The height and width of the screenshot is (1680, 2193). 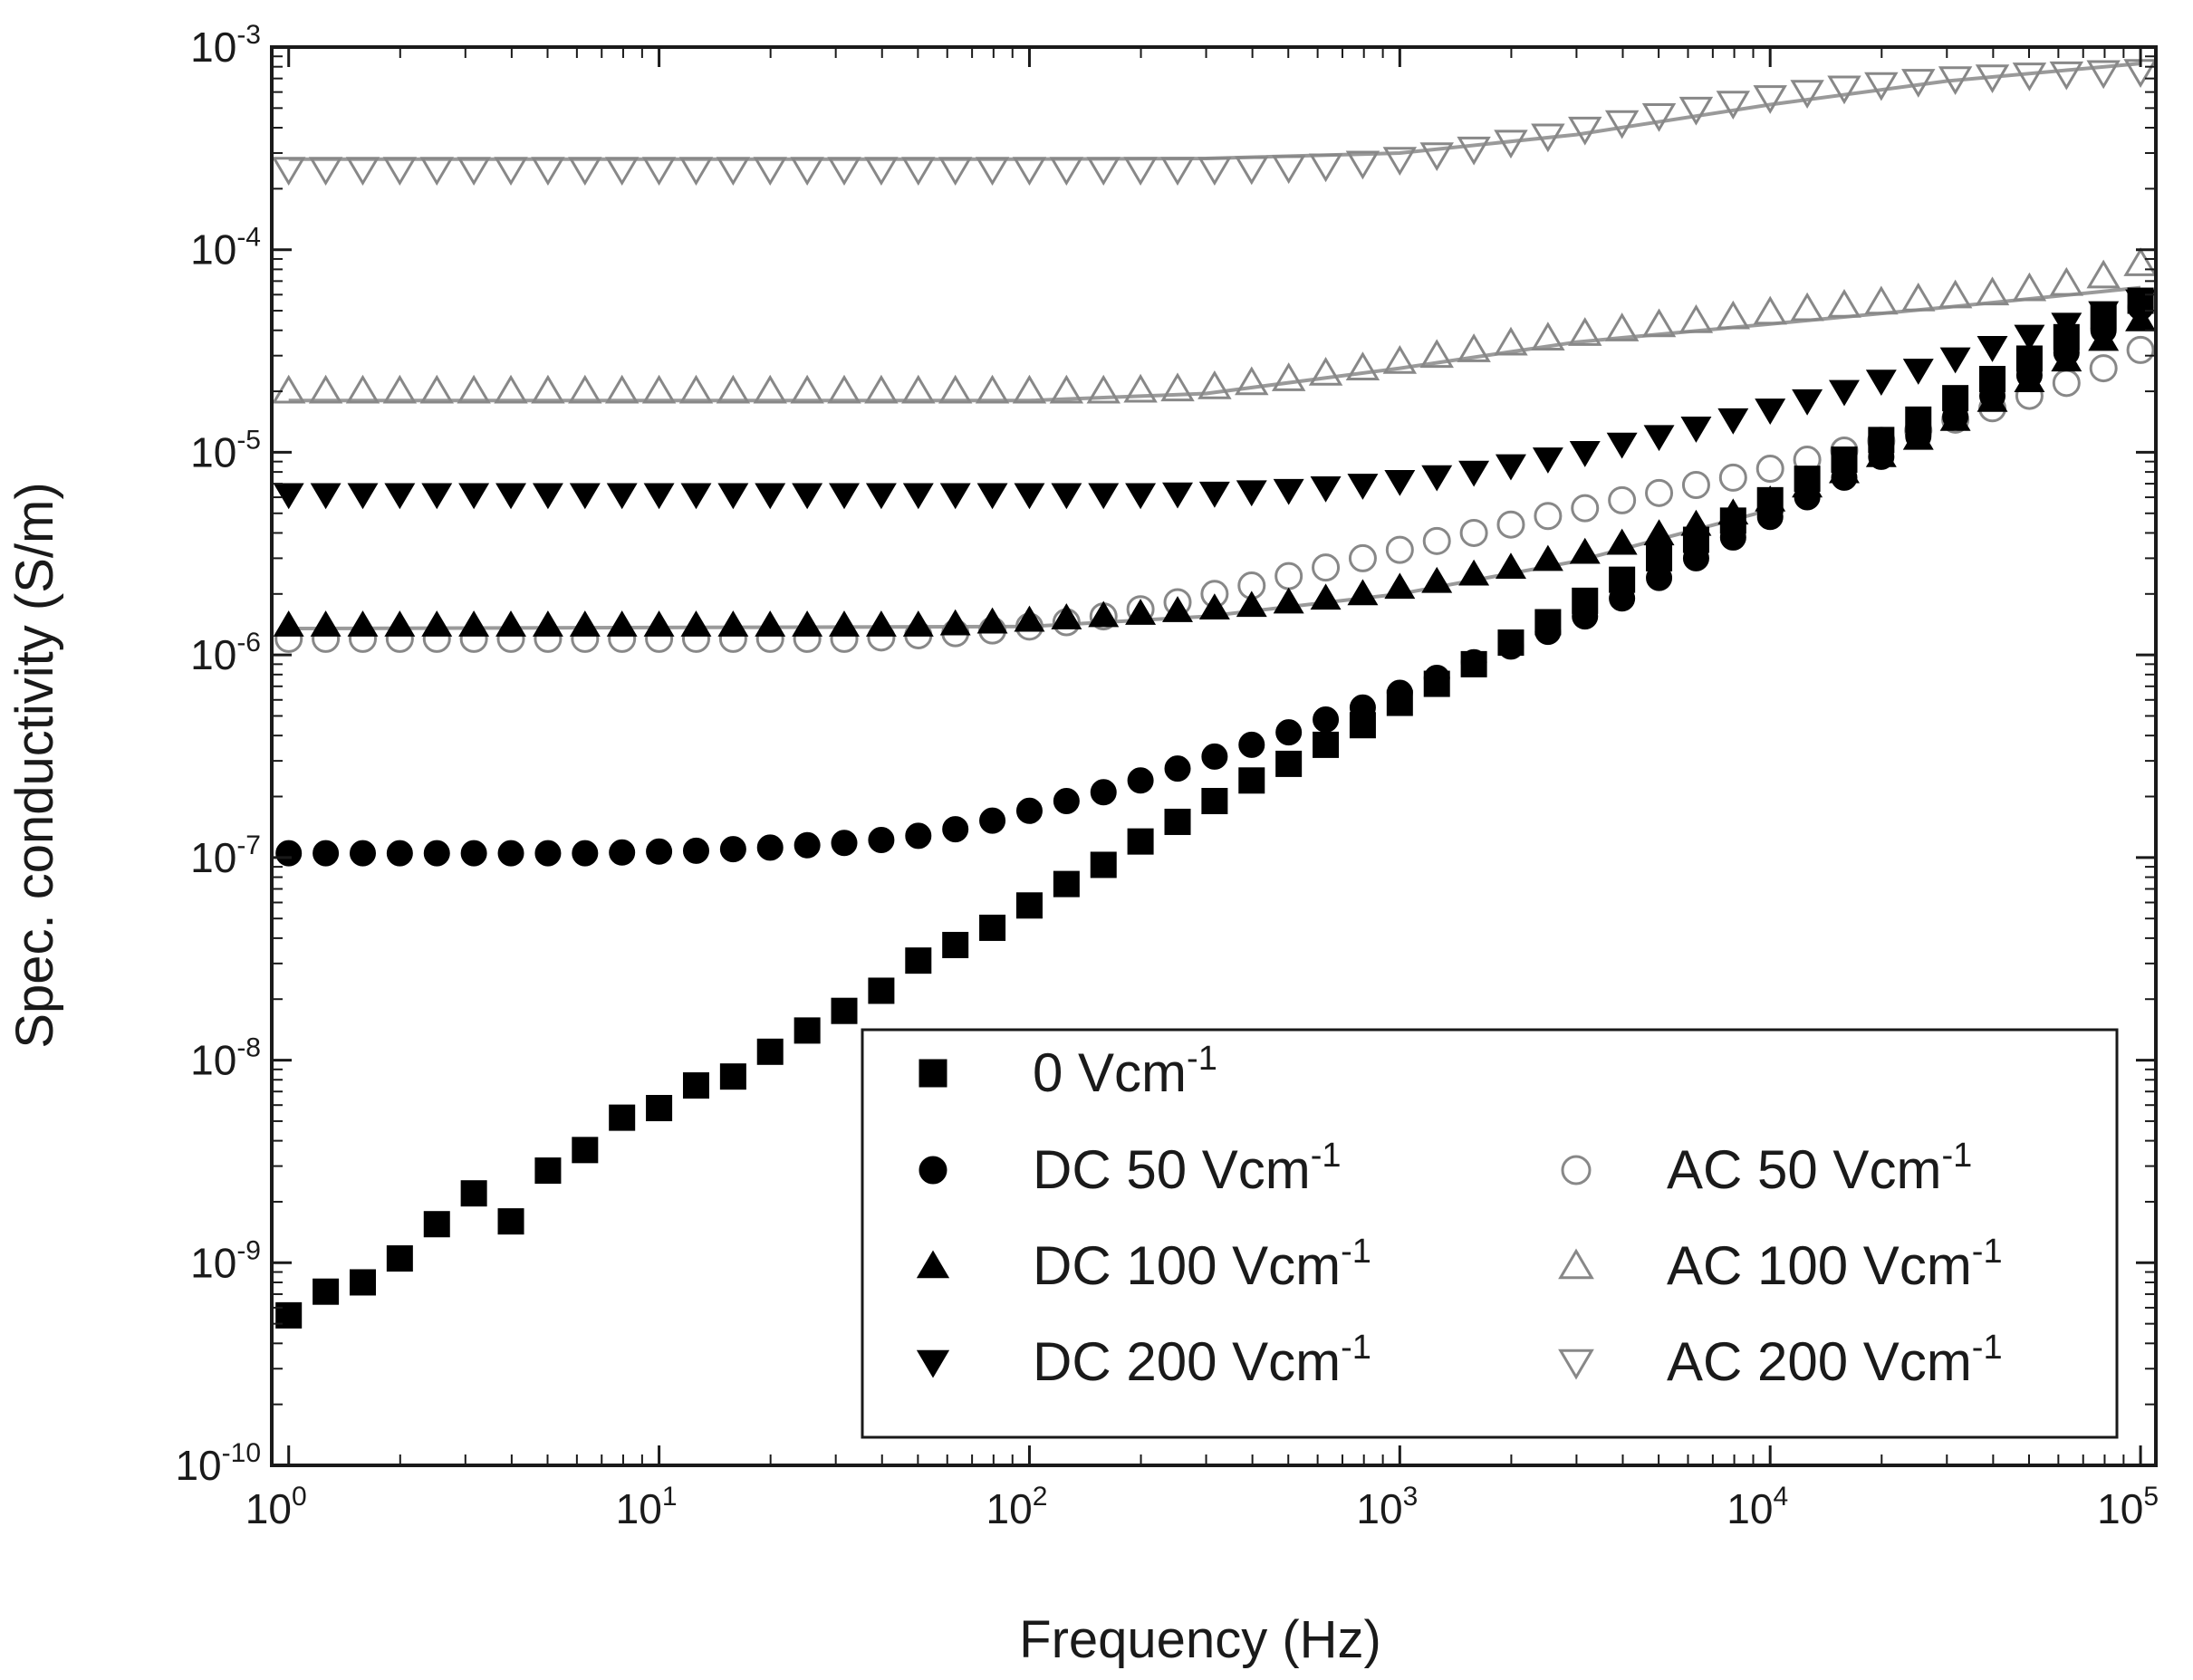 I want to click on series-ac-100-vcm, so click(x=1214, y=325).